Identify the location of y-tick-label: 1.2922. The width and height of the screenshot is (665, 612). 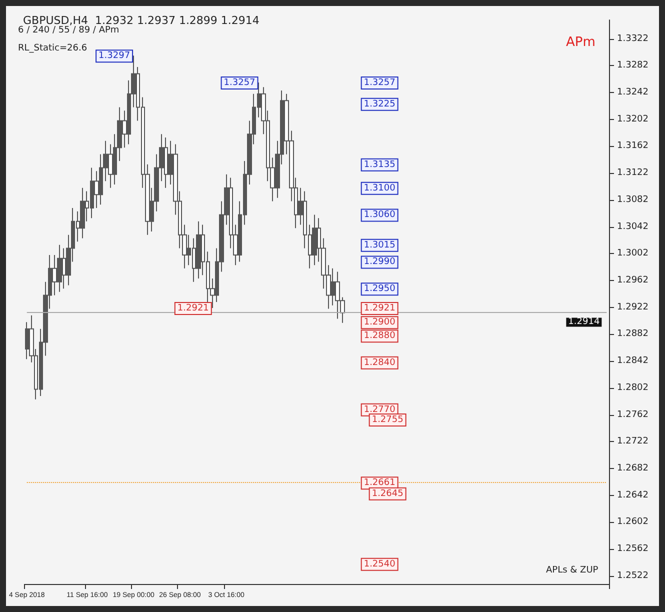
(632, 307).